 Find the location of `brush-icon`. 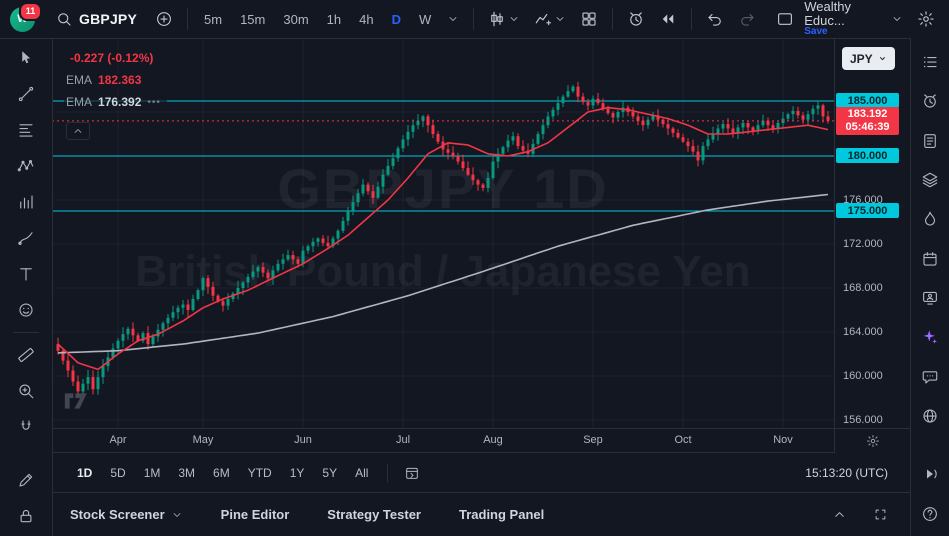

brush-icon is located at coordinates (25, 238).